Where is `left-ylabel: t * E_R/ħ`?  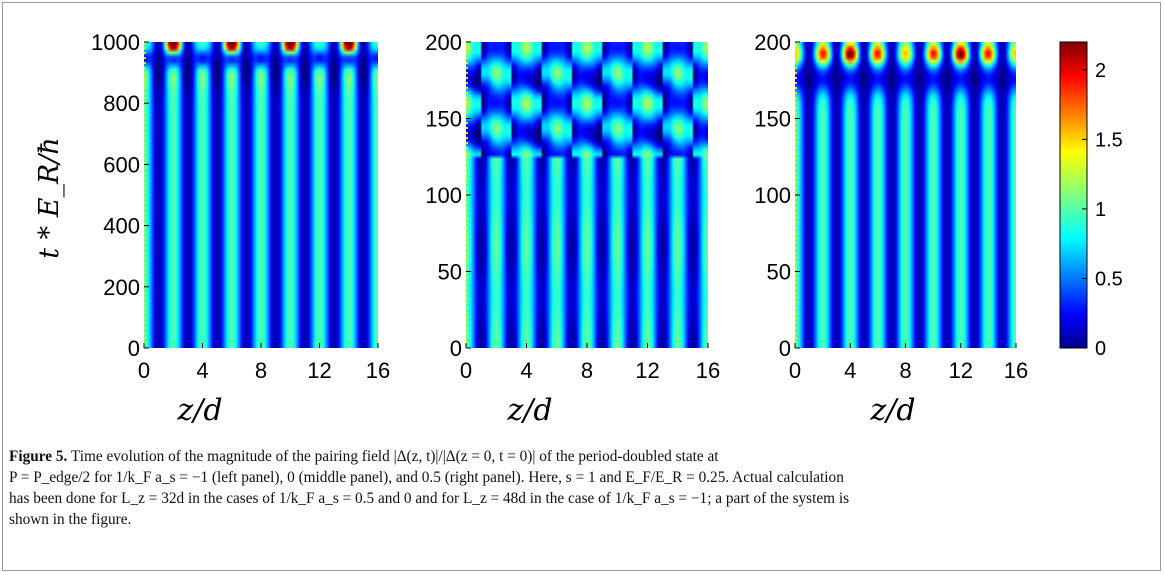 left-ylabel: t * E_R/ħ is located at coordinates (49, 198).